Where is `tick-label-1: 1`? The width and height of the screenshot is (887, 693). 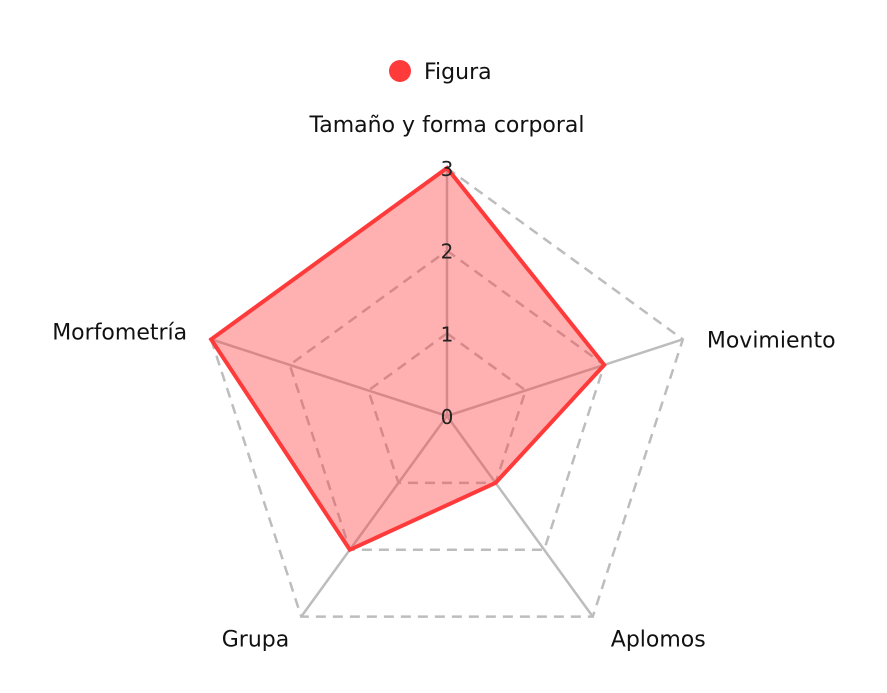 tick-label-1: 1 is located at coordinates (447, 334).